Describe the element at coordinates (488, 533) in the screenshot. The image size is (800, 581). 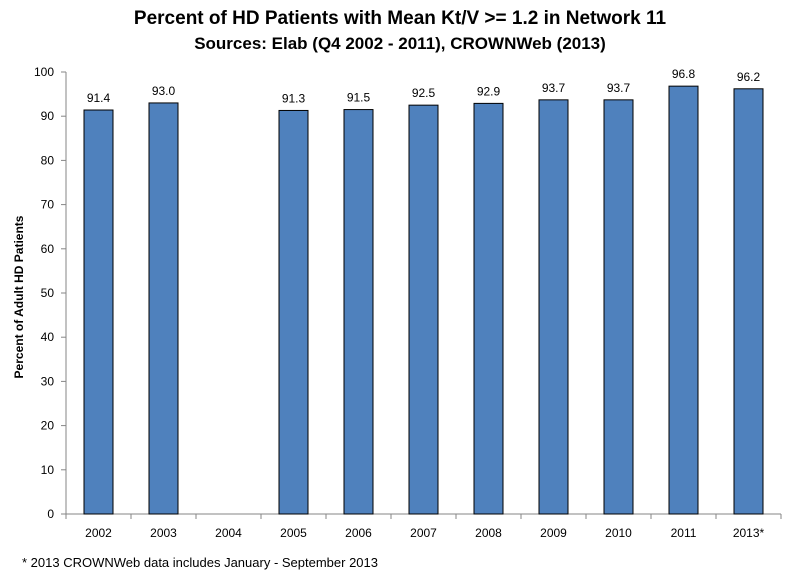
I see `x-tick-label: 2008` at that location.